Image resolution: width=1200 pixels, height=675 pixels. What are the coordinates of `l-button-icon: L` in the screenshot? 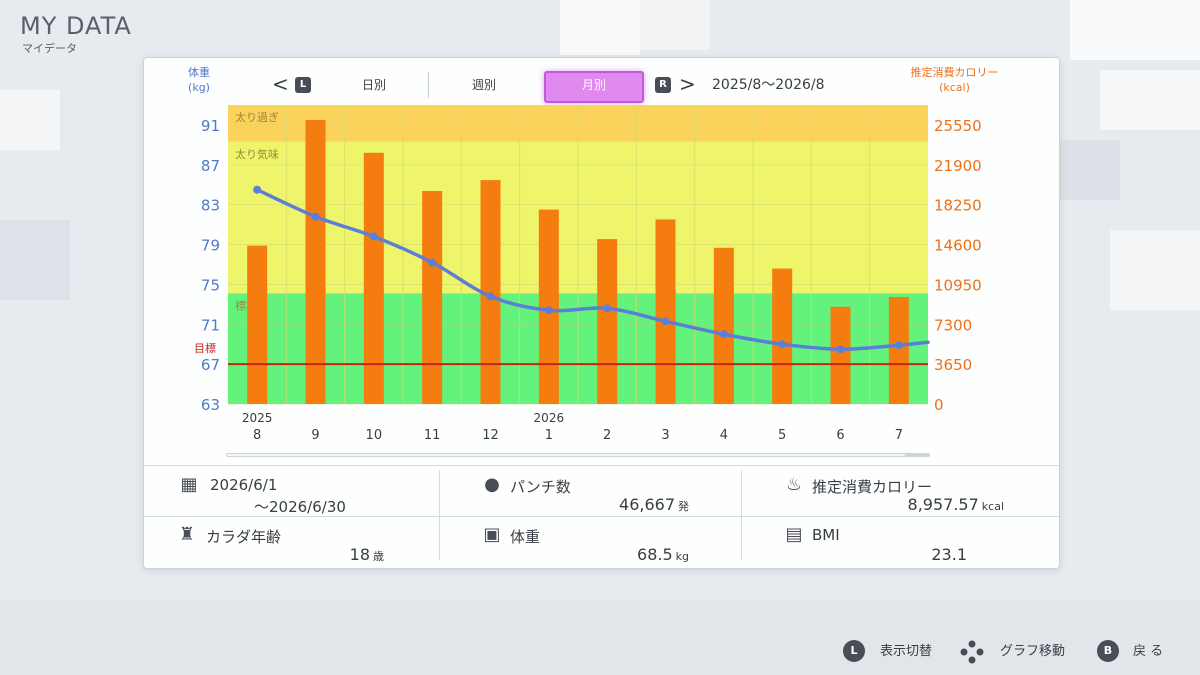 It's located at (303, 85).